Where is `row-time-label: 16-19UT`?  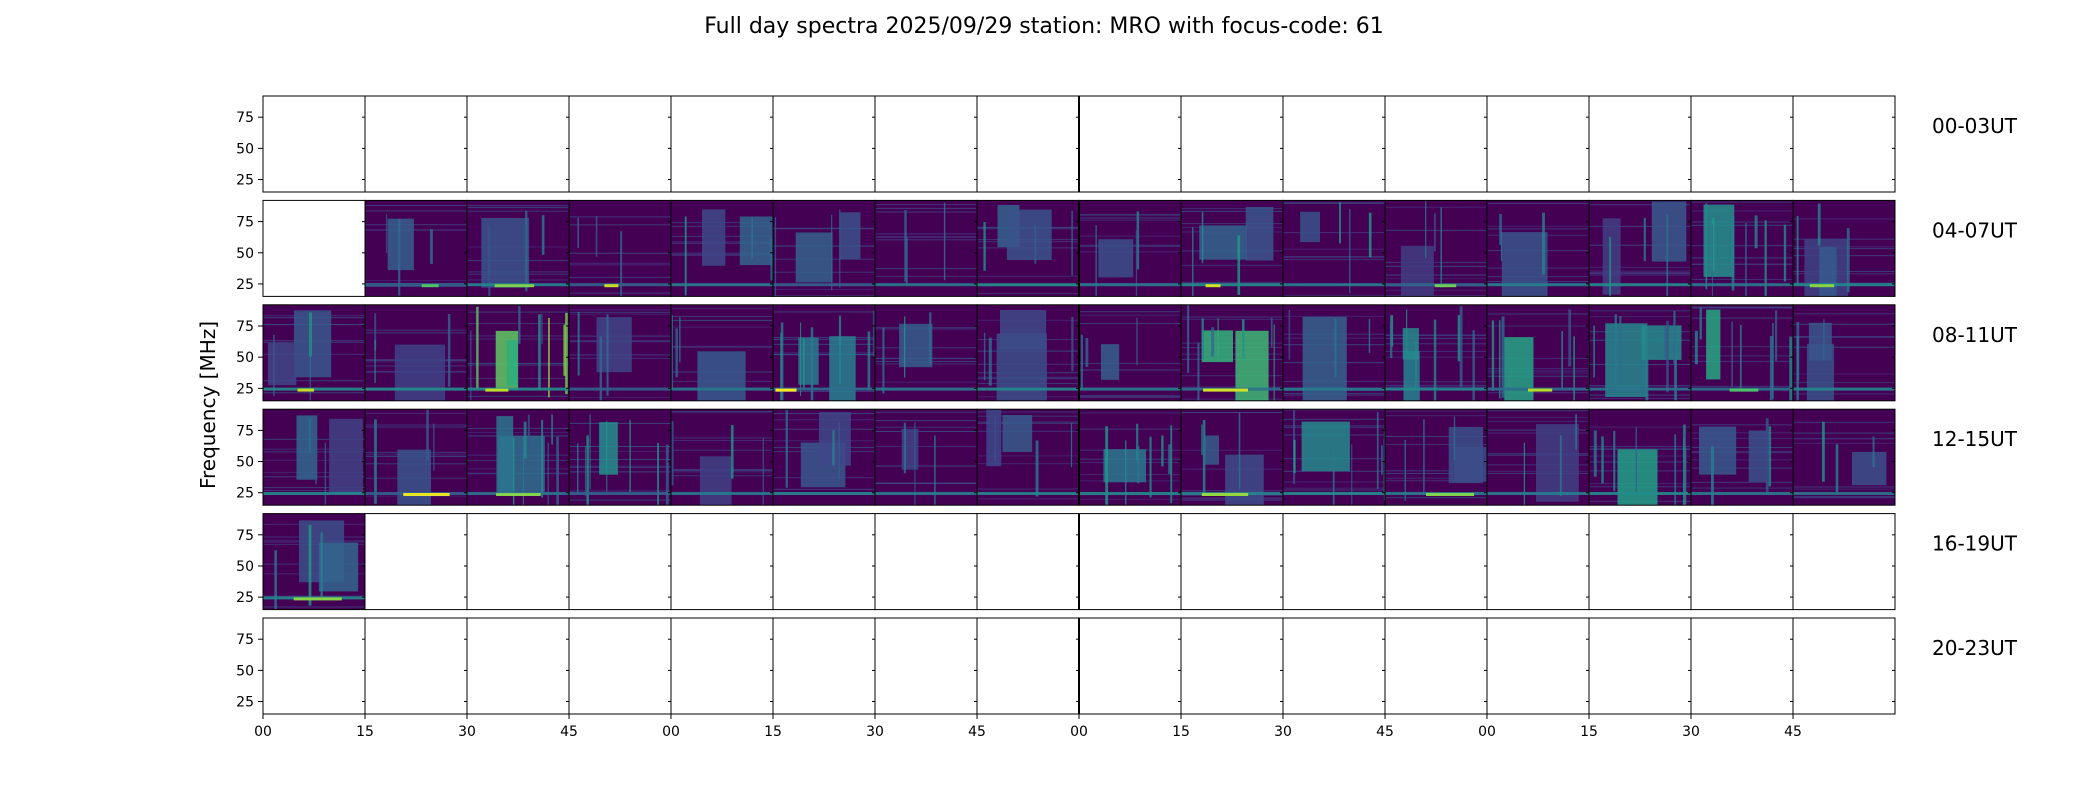 row-time-label: 16-19UT is located at coordinates (1975, 544).